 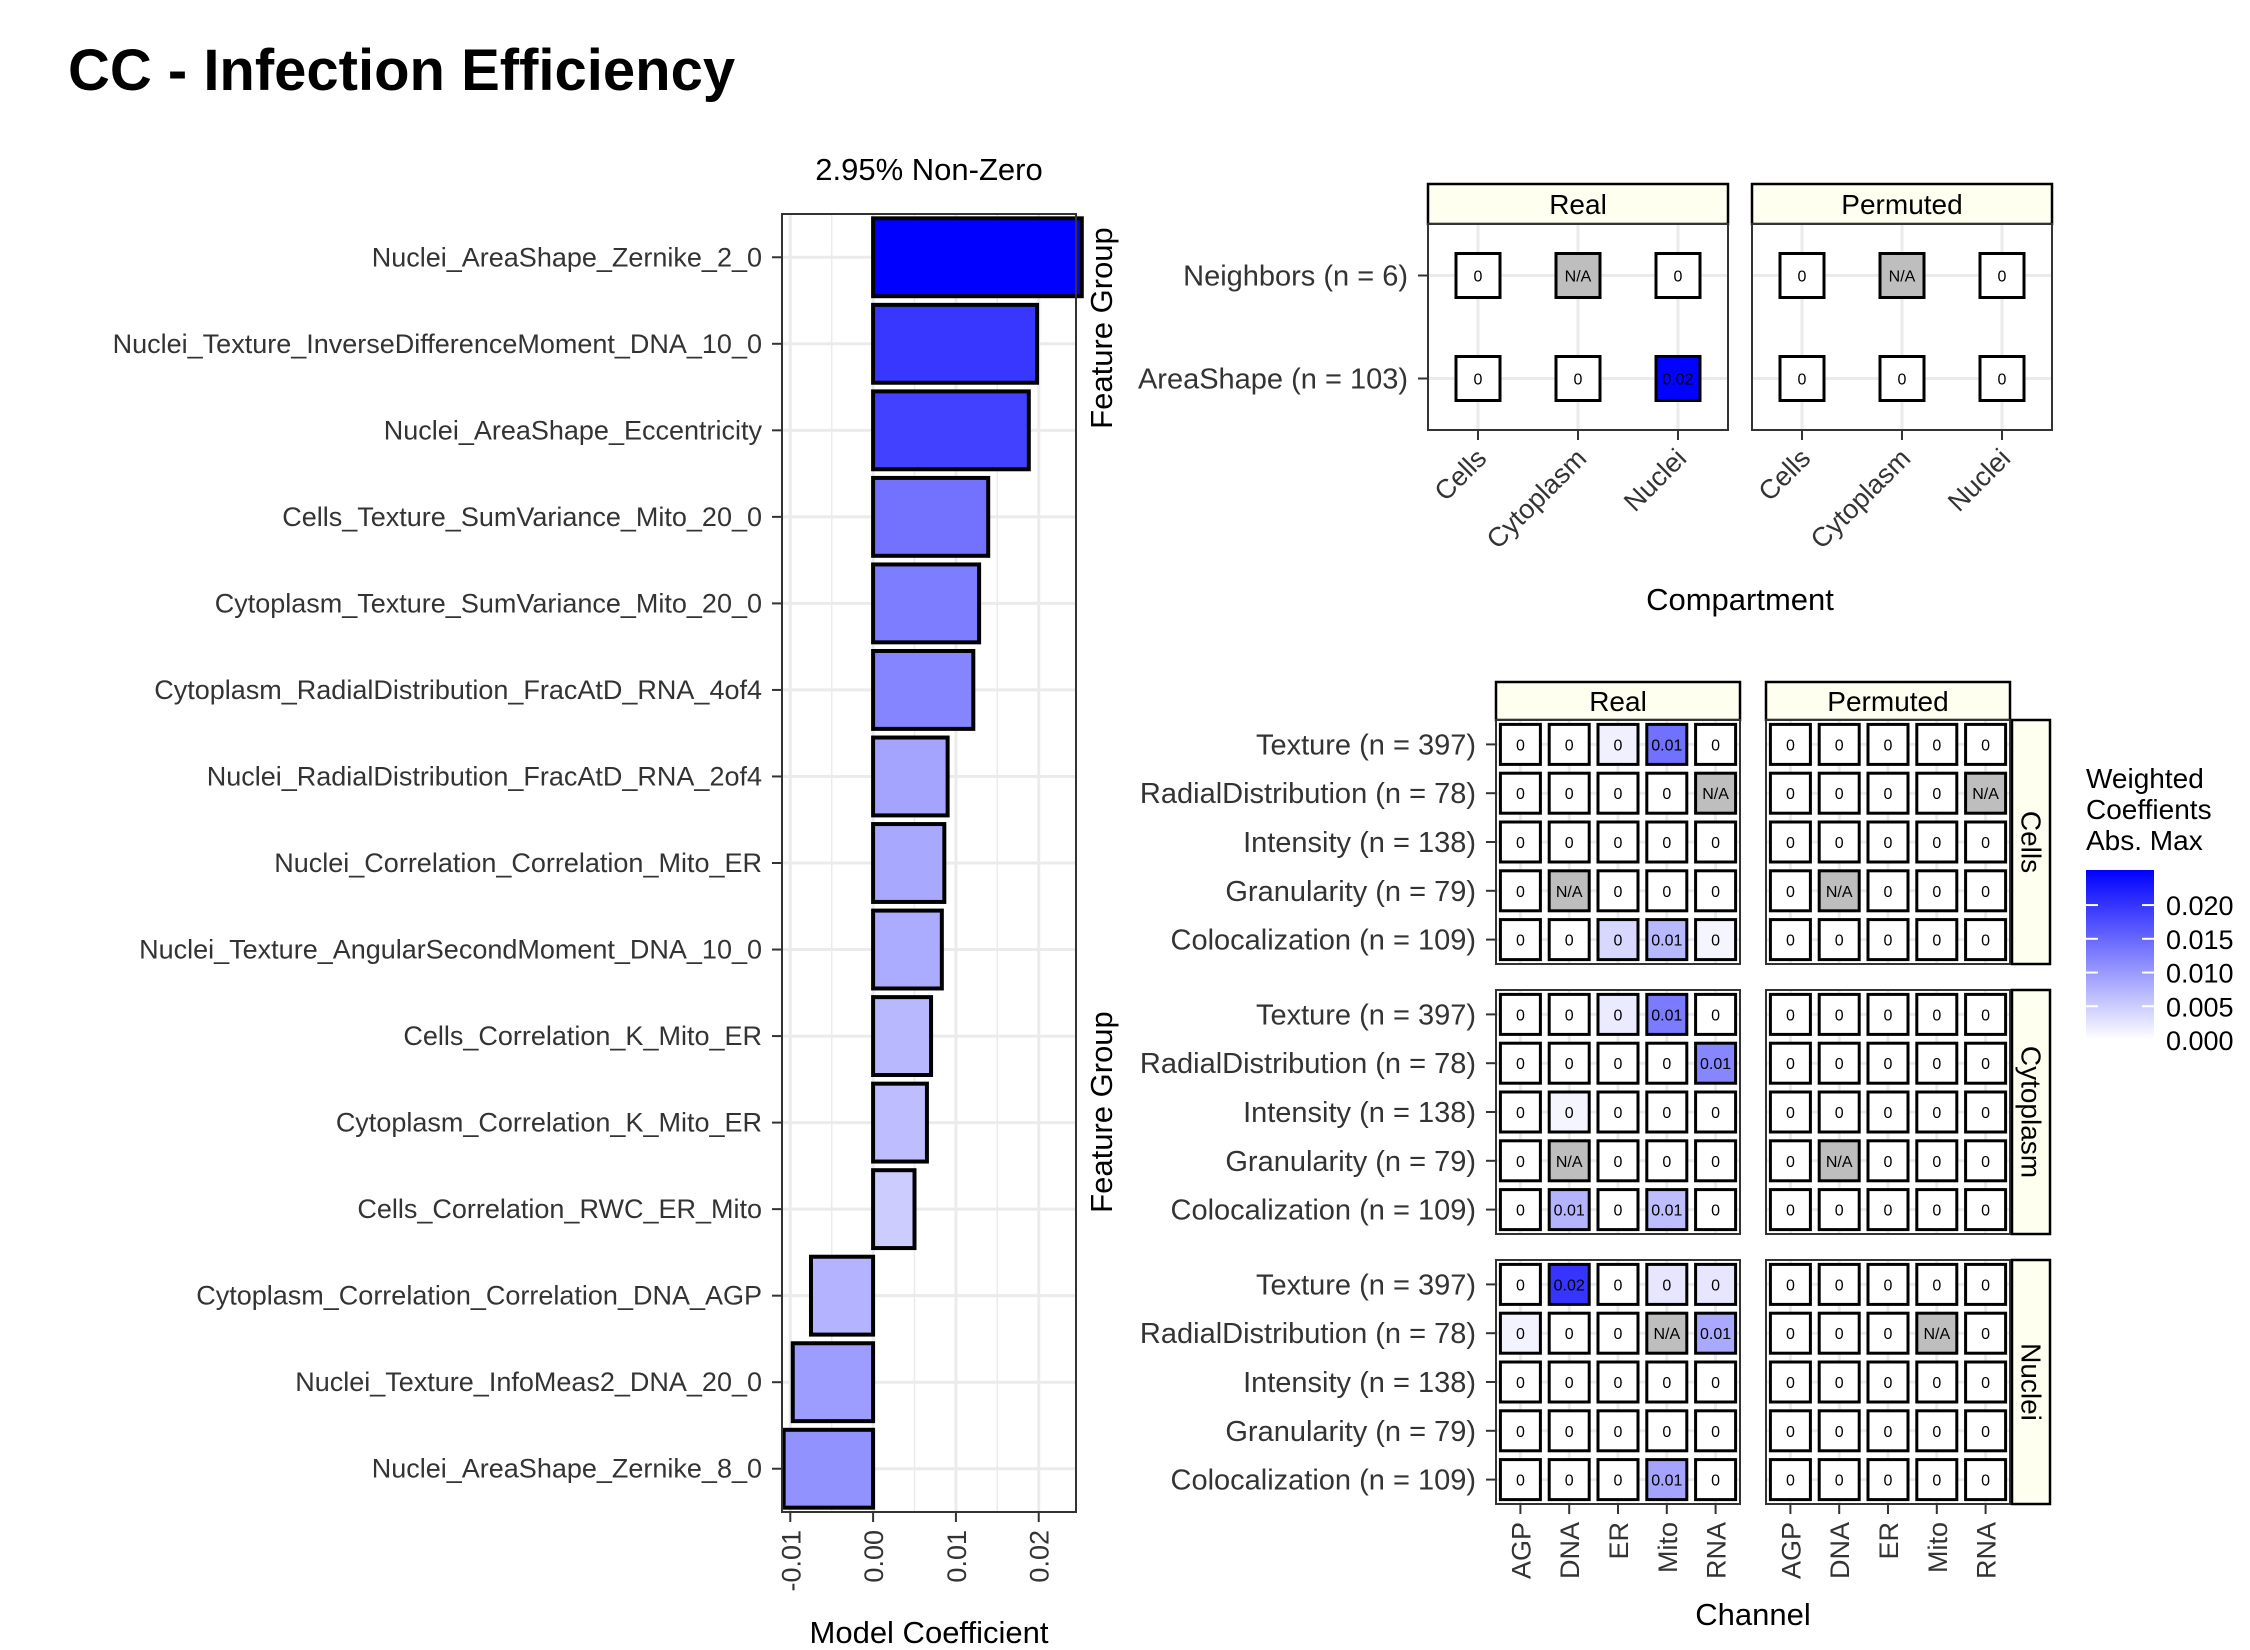 What do you see at coordinates (2200, 974) in the screenshot?
I see `legend-tick-label: 0.010` at bounding box center [2200, 974].